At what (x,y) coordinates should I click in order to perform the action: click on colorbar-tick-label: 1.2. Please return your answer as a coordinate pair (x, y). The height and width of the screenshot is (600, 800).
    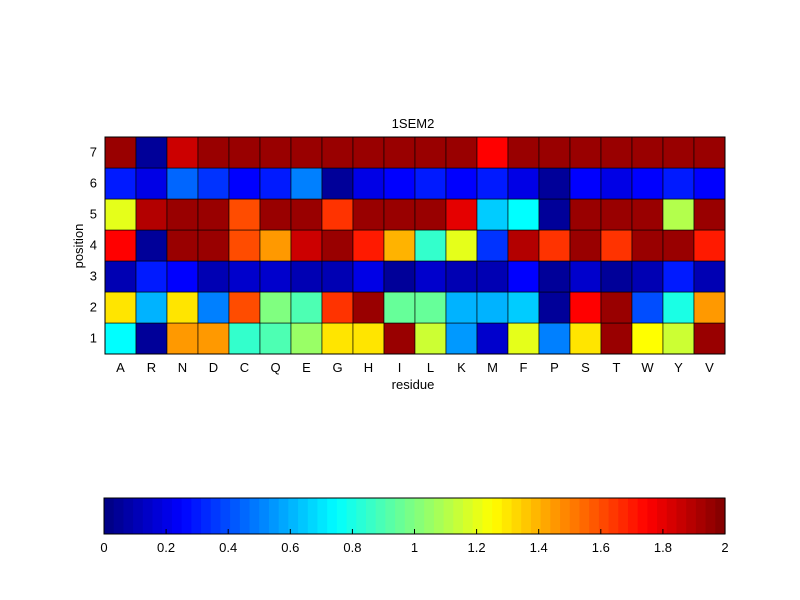
    Looking at the image, I should click on (477, 547).